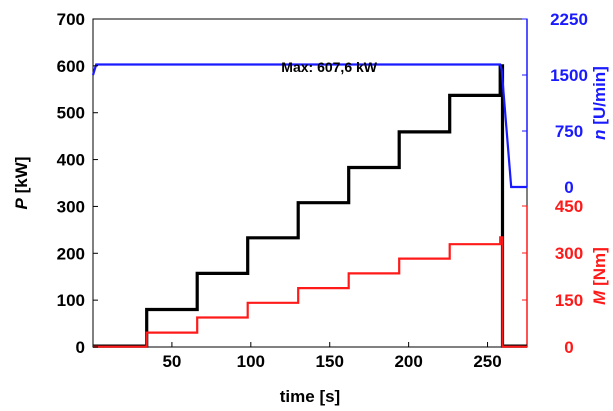  Describe the element at coordinates (71, 113) in the screenshot. I see `power-tick-label-5: 500` at that location.